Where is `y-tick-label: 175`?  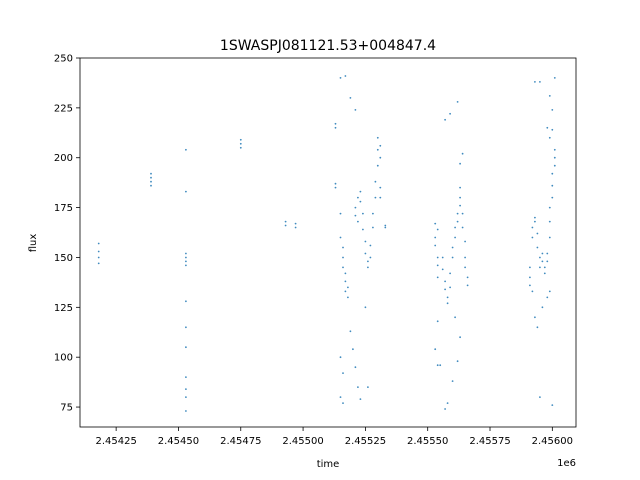 y-tick-label: 175 is located at coordinates (63, 208).